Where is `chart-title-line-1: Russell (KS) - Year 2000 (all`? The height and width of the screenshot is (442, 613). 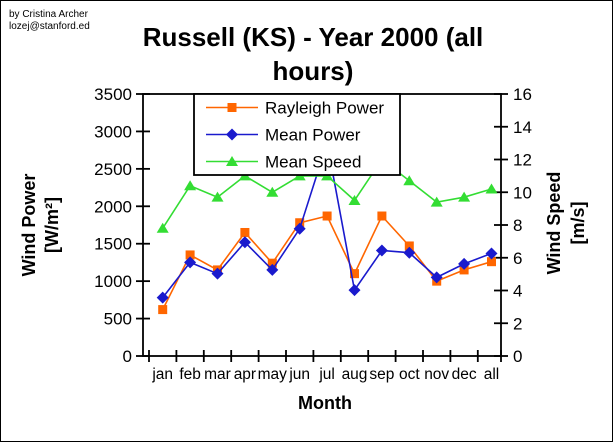
chart-title-line-1: Russell (KS) - Year 2000 (all is located at coordinates (313, 37).